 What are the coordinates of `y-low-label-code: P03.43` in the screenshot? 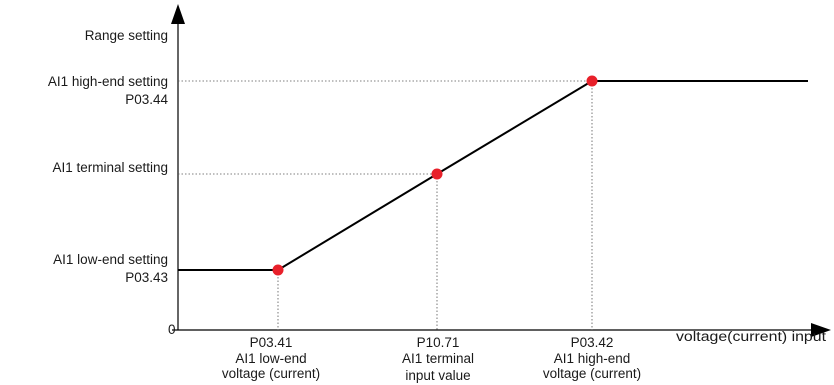 It's located at (146, 277).